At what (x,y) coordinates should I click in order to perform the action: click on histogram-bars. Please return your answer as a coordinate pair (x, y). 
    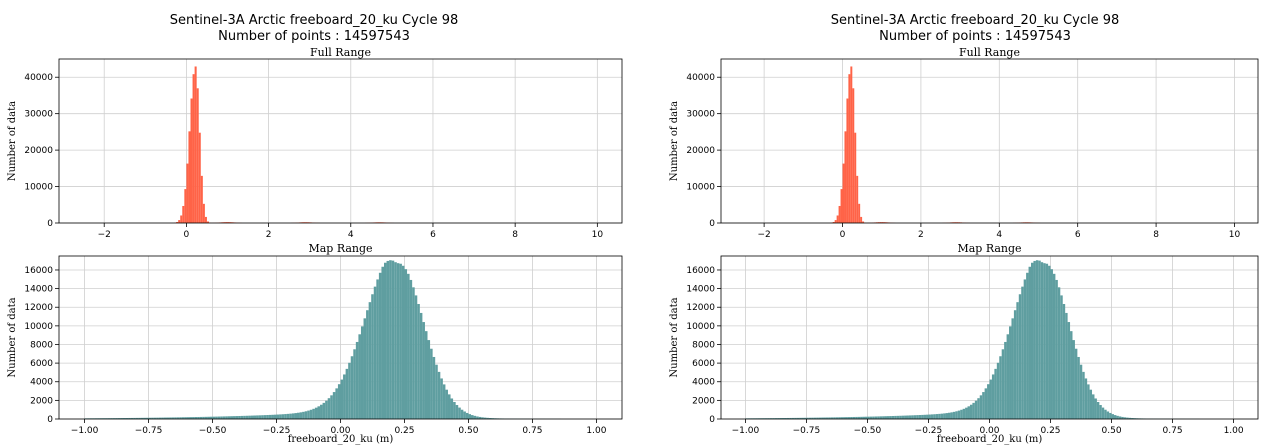
    Looking at the image, I should click on (322, 339).